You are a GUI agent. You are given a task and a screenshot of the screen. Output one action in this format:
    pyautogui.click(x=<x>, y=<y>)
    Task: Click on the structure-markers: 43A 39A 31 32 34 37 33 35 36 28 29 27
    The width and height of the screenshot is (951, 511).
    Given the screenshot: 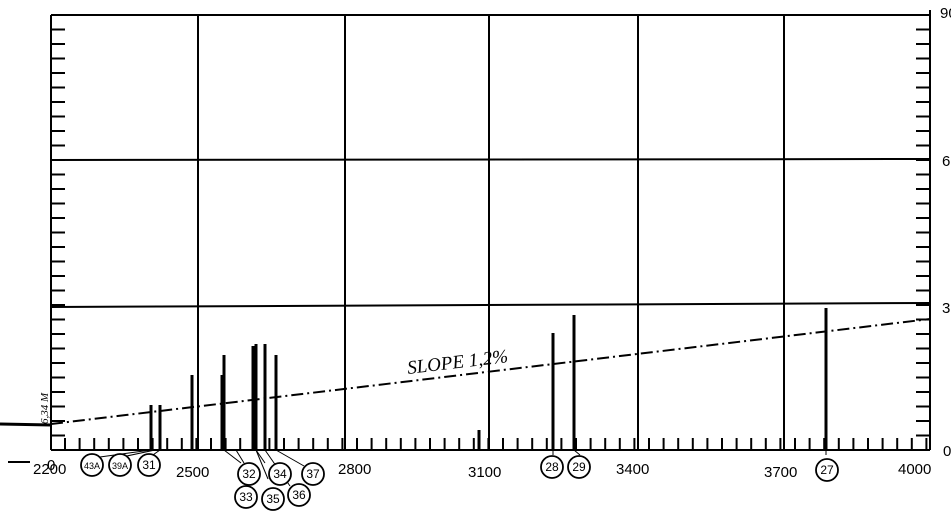 What is the action you would take?
    pyautogui.click(x=459, y=482)
    